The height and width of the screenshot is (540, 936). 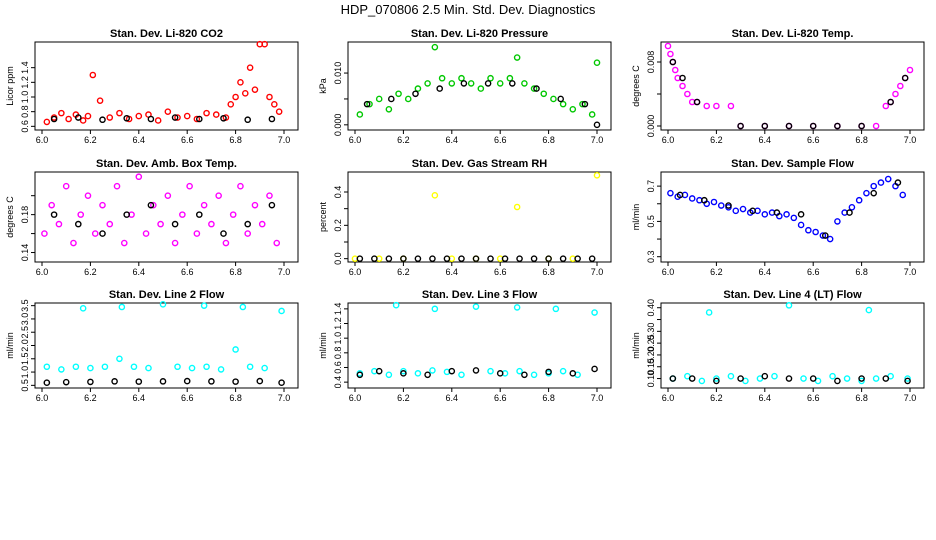 What do you see at coordinates (792, 164) in the screenshot?
I see `panel-title: Stan. Dev. Sample Flow` at bounding box center [792, 164].